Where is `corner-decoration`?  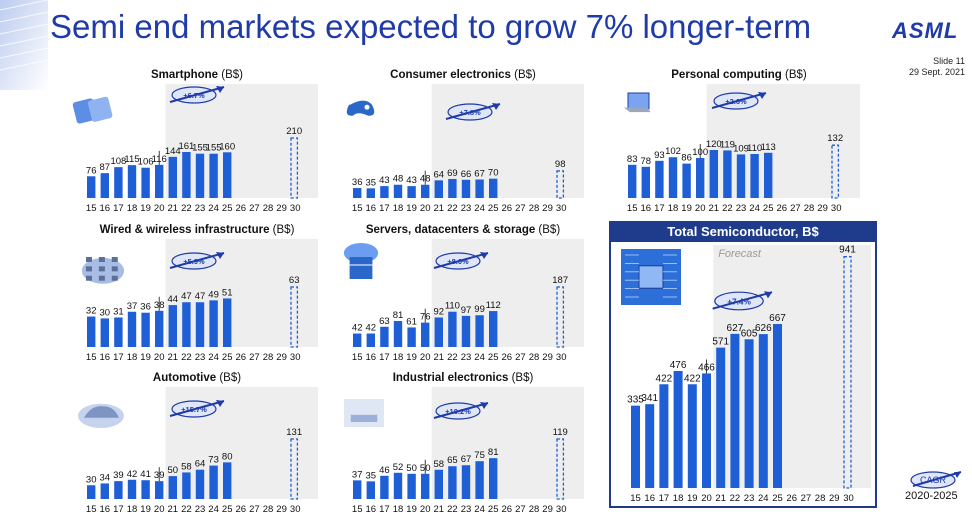
corner-decoration is located at coordinates (24, 45).